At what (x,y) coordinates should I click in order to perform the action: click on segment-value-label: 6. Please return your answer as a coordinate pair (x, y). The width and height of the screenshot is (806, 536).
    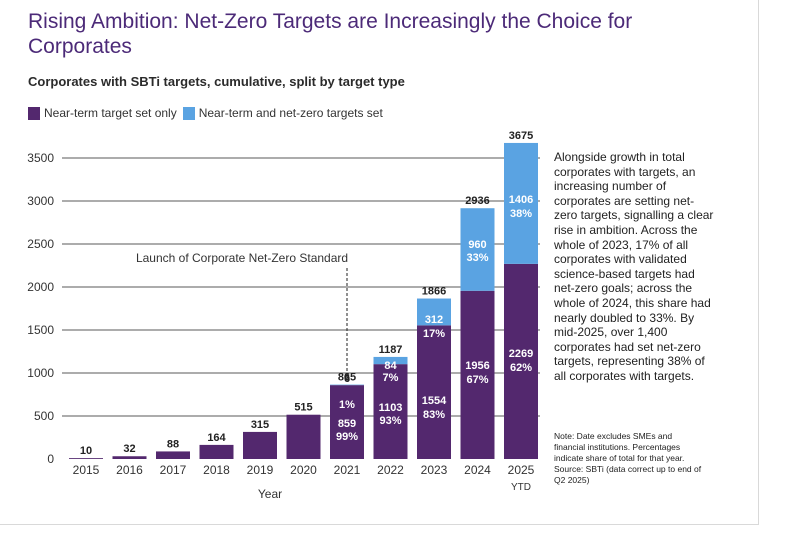
    Looking at the image, I should click on (347, 379).